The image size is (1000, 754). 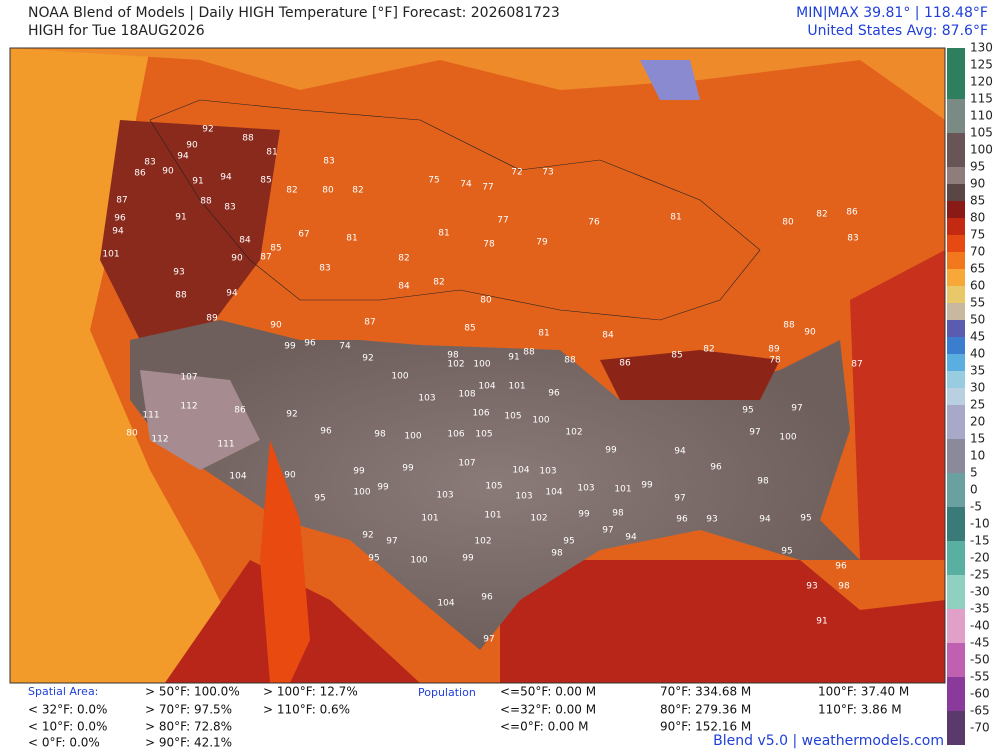 What do you see at coordinates (977, 252) in the screenshot?
I see `colorbar-label: 70` at bounding box center [977, 252].